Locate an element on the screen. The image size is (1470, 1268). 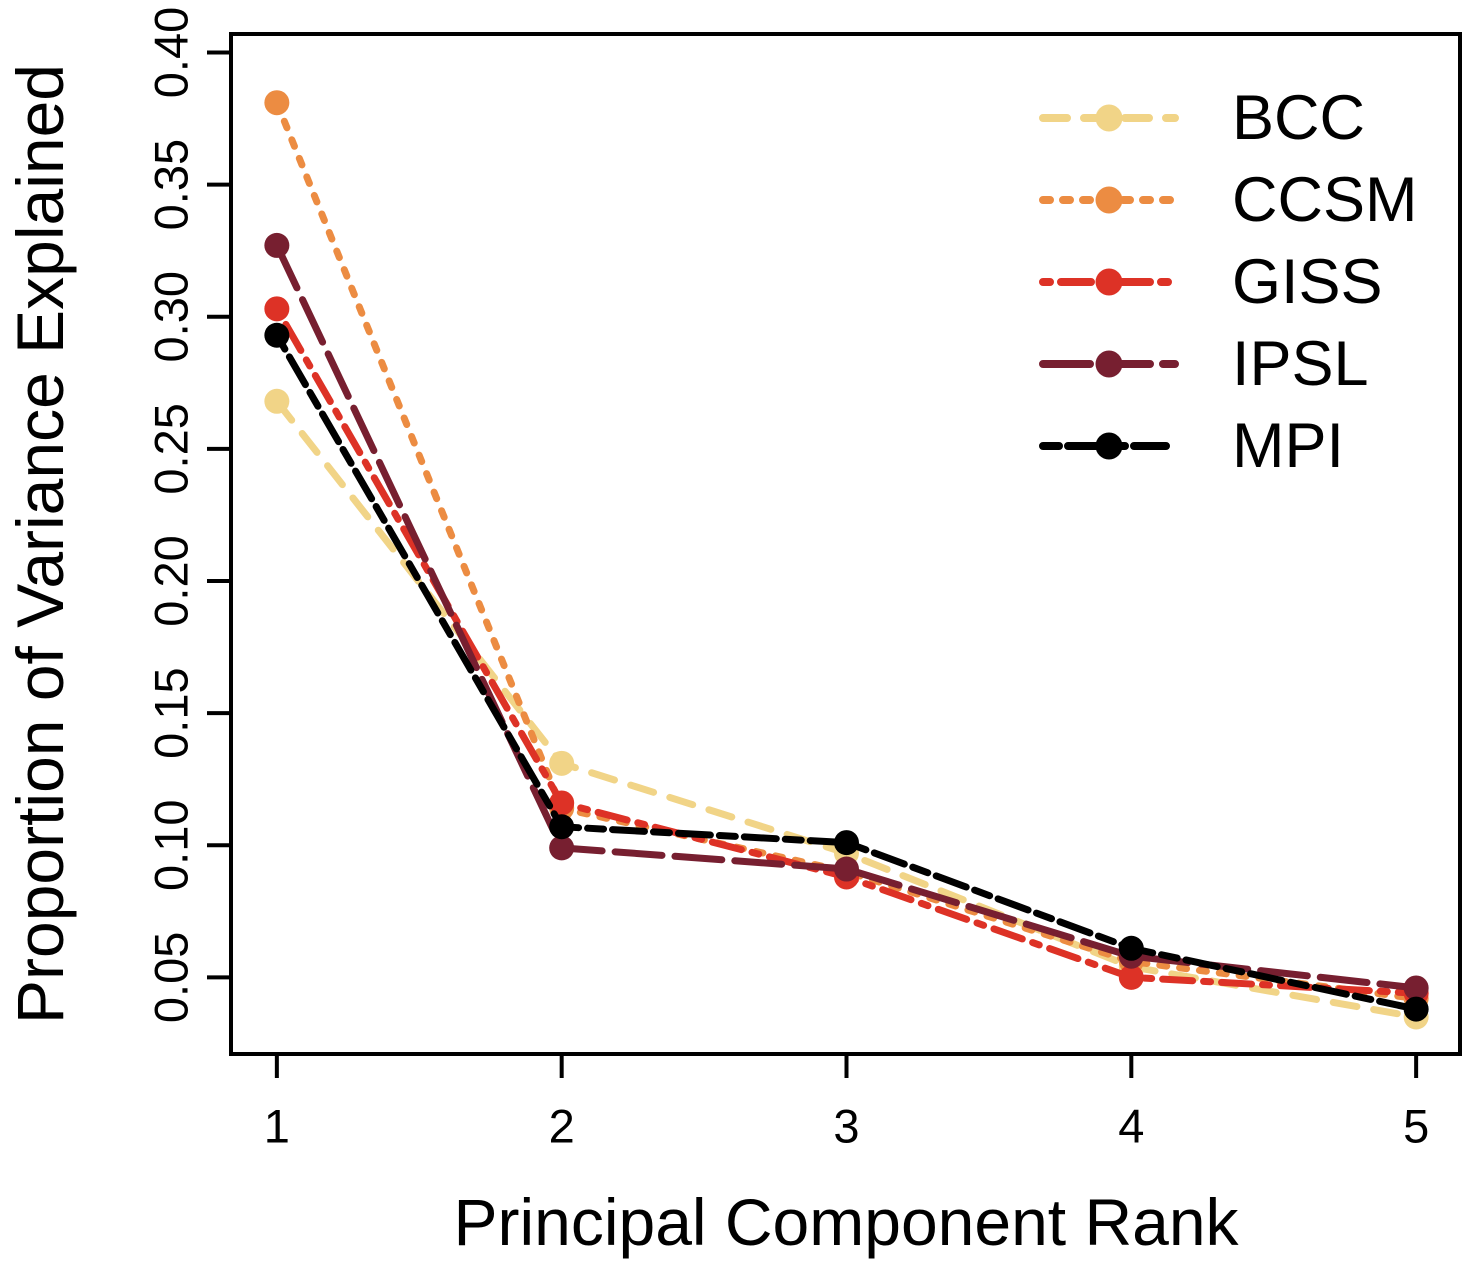
legend: BCC CCSM GISS IPSL MPI is located at coordinates (1228, 282).